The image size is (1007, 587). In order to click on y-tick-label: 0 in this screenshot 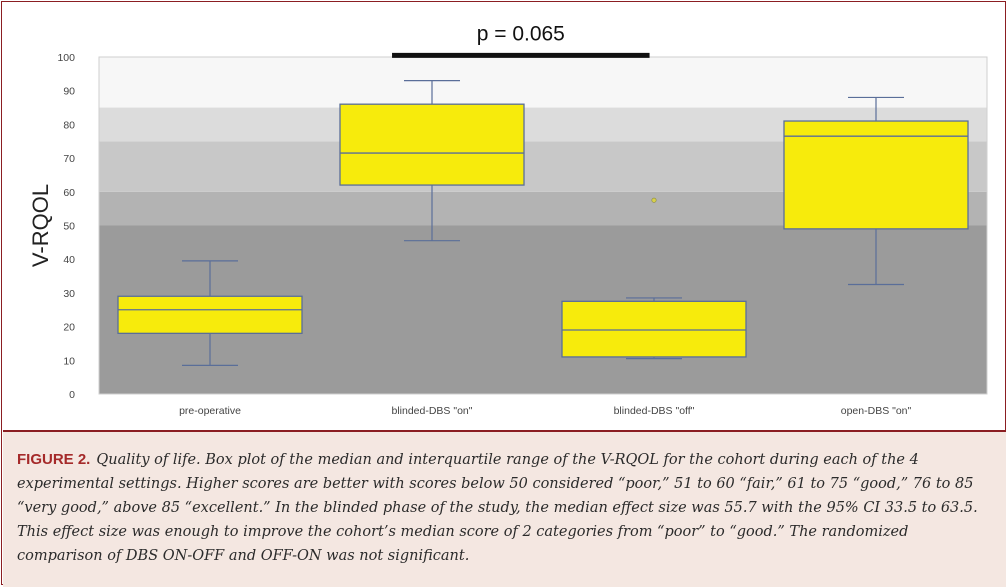, I will do `click(72, 395)`.